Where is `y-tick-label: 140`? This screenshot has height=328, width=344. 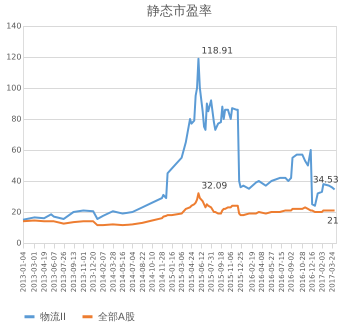 y-tick-label: 140 is located at coordinates (14, 26).